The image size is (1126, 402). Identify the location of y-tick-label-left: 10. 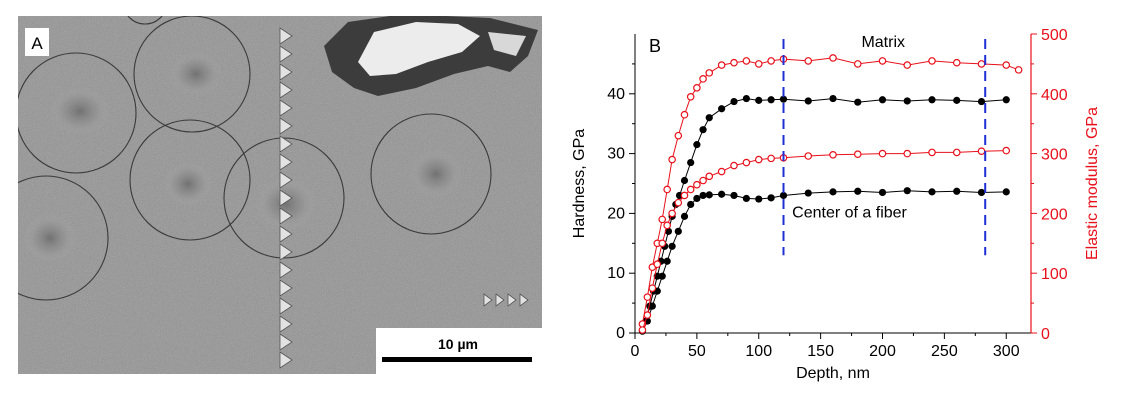
(616, 273).